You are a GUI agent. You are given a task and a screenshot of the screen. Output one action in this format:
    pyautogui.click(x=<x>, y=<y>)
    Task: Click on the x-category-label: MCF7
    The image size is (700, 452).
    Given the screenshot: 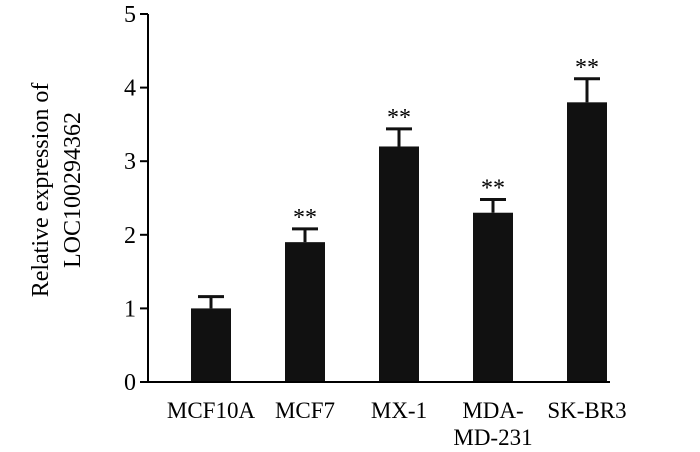 What is the action you would take?
    pyautogui.click(x=305, y=410)
    